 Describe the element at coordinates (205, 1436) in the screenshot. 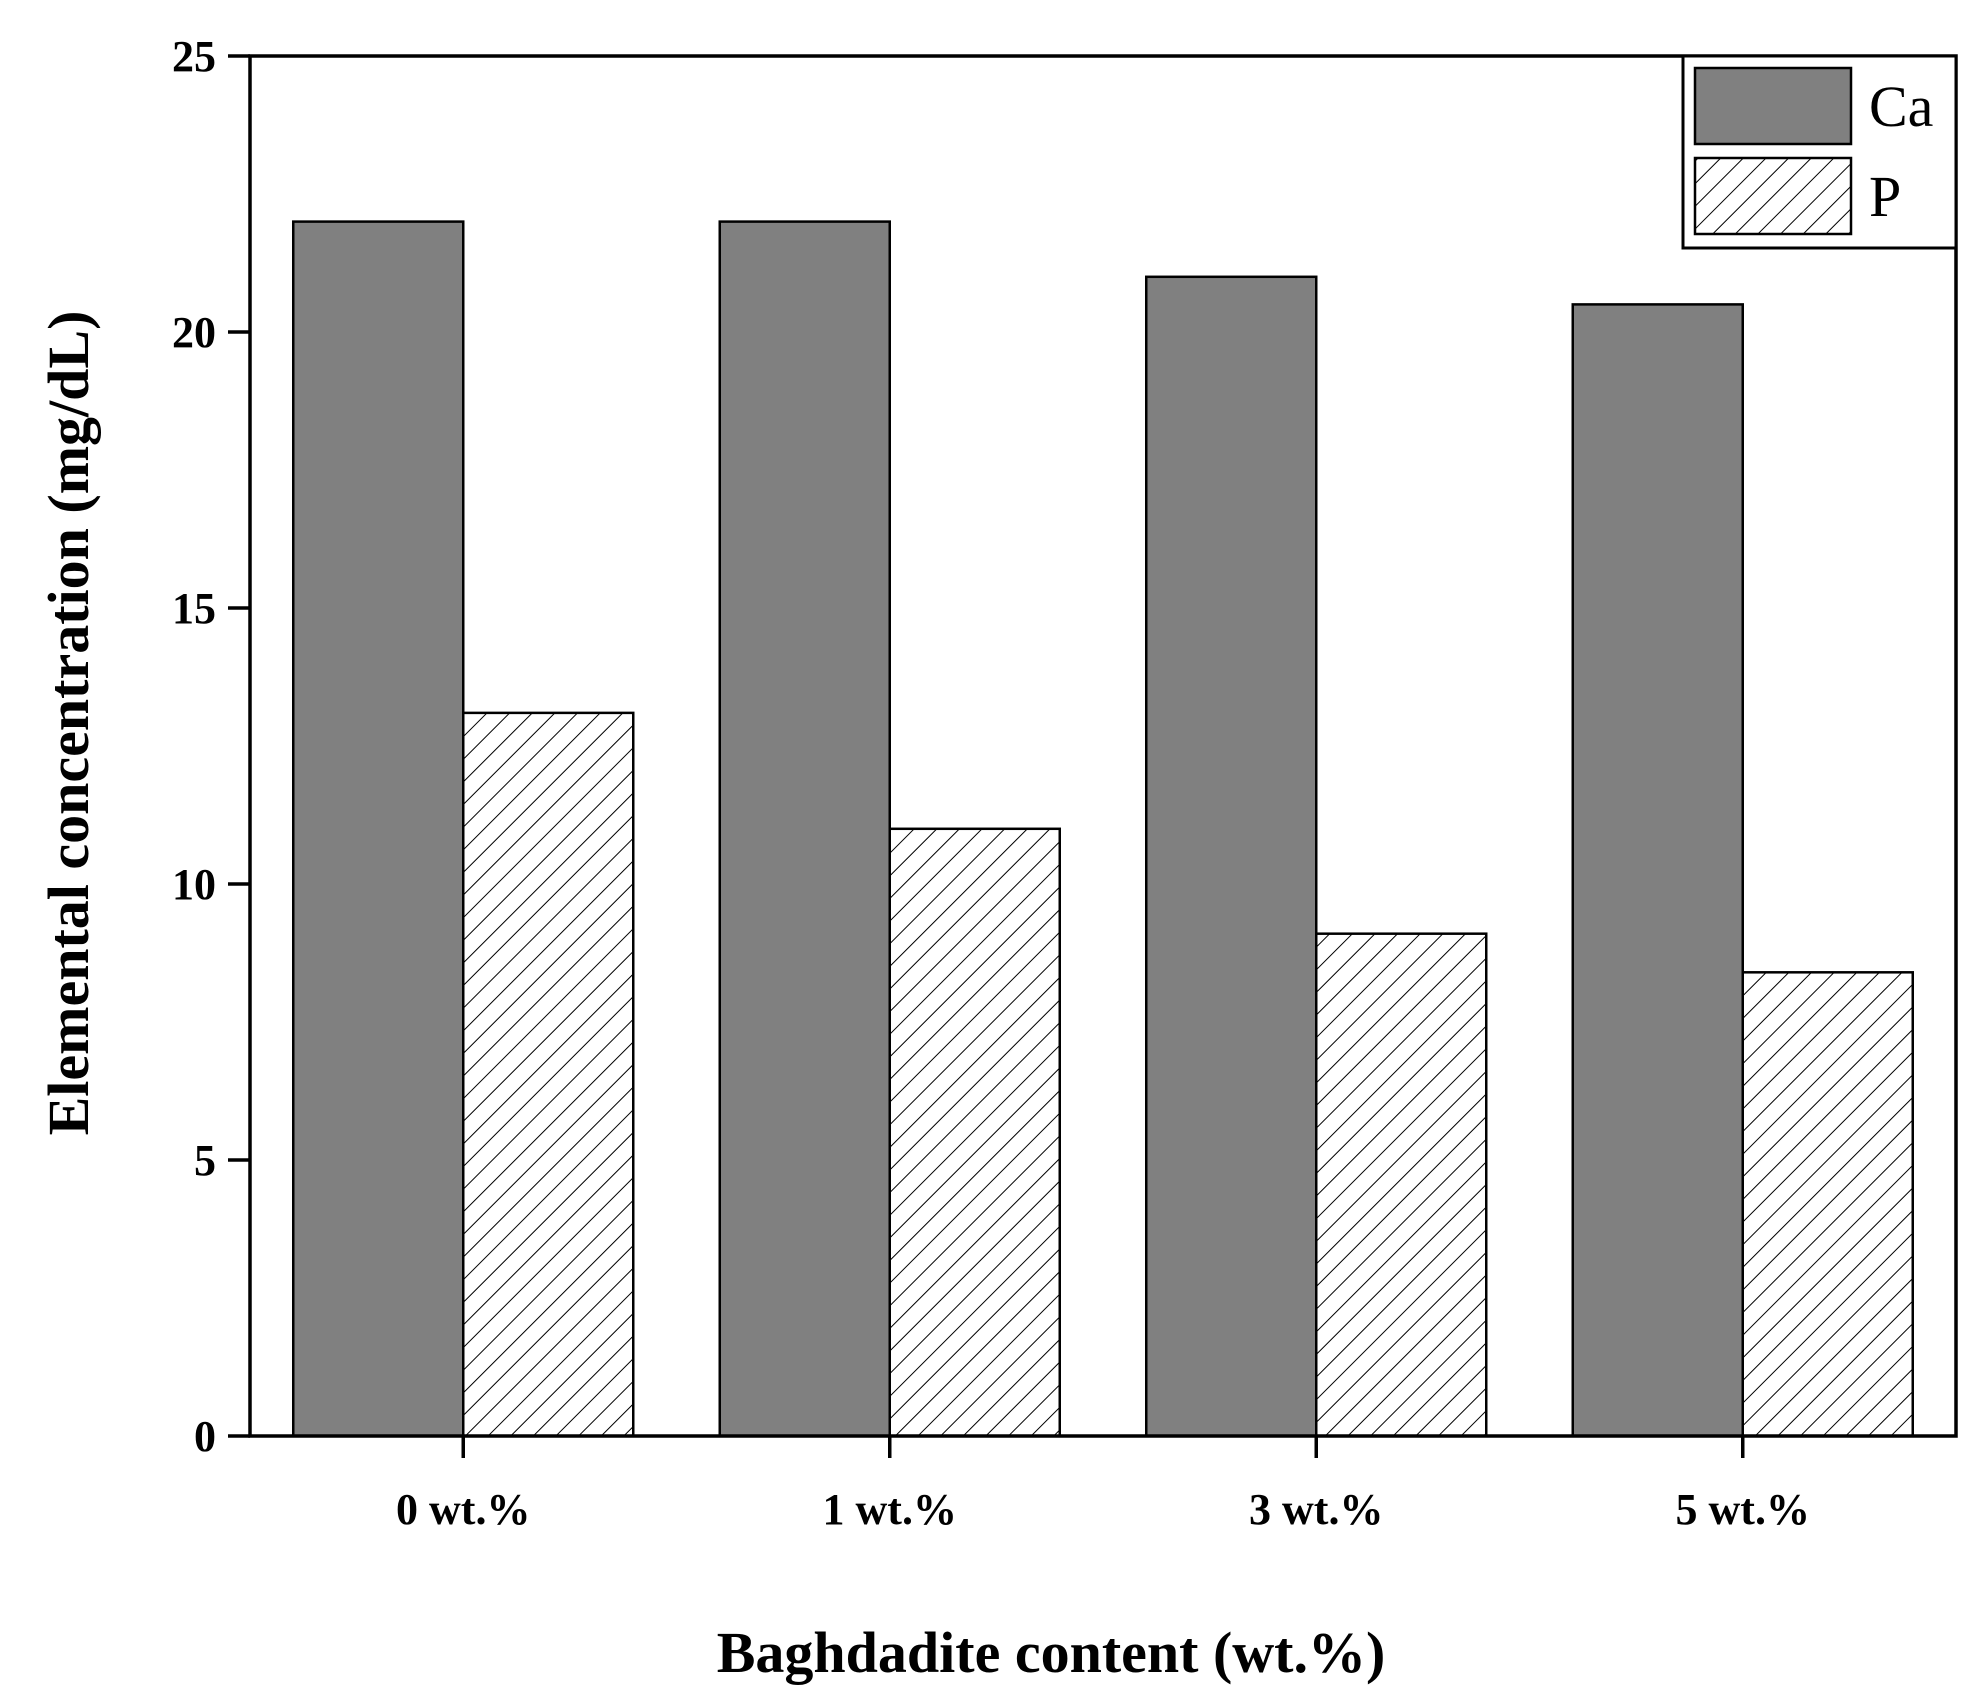

I see `y-tick-label-0: 0` at that location.